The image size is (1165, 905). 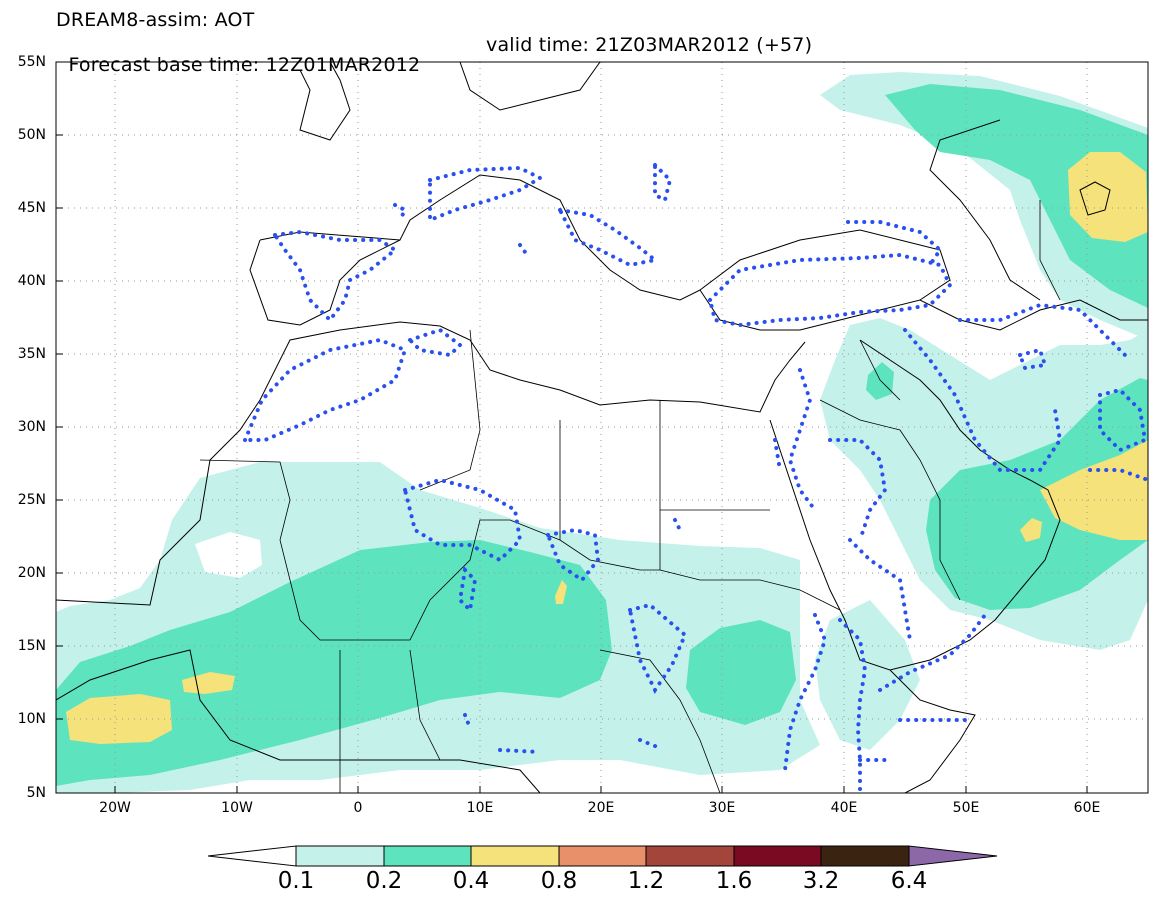 What do you see at coordinates (1087, 808) in the screenshot?
I see `lon-label-60e: 60E` at bounding box center [1087, 808].